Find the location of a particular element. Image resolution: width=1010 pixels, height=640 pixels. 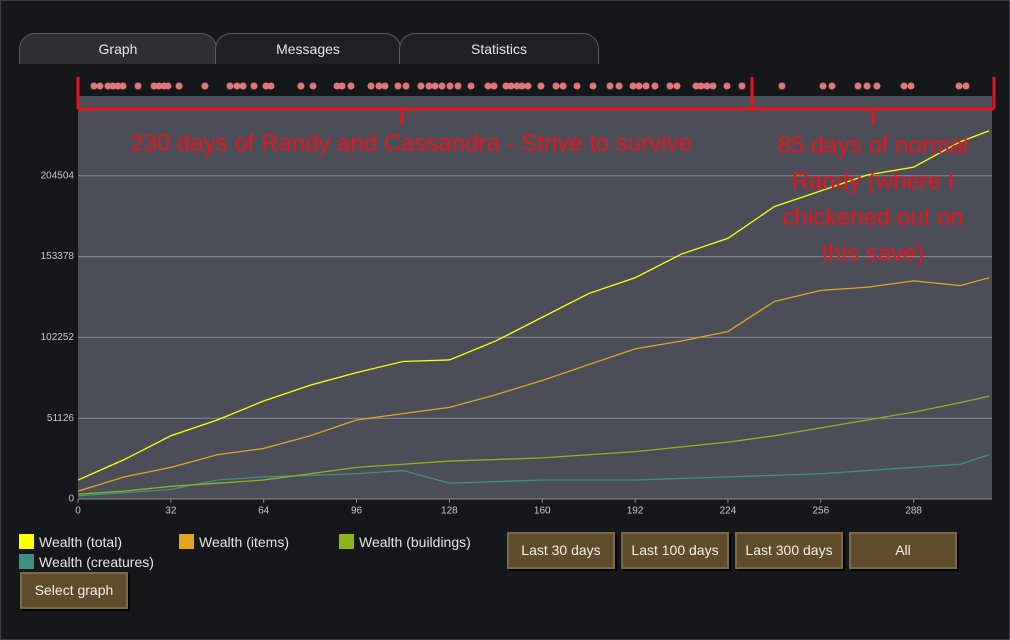

x-tick-label: 224 is located at coordinates (728, 511).